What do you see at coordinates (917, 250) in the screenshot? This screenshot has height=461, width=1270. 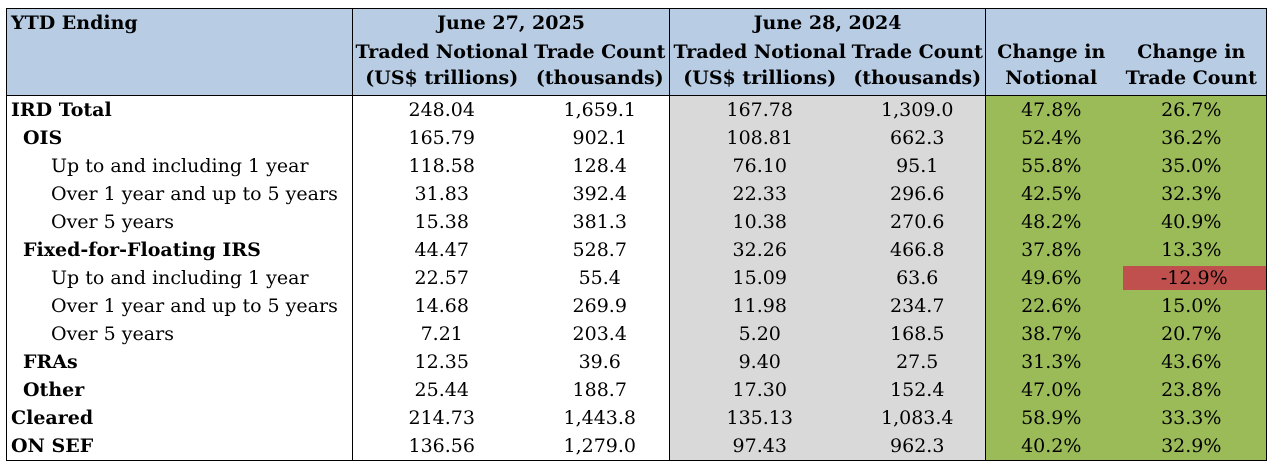 I see `count-2024-cell: 466.8` at bounding box center [917, 250].